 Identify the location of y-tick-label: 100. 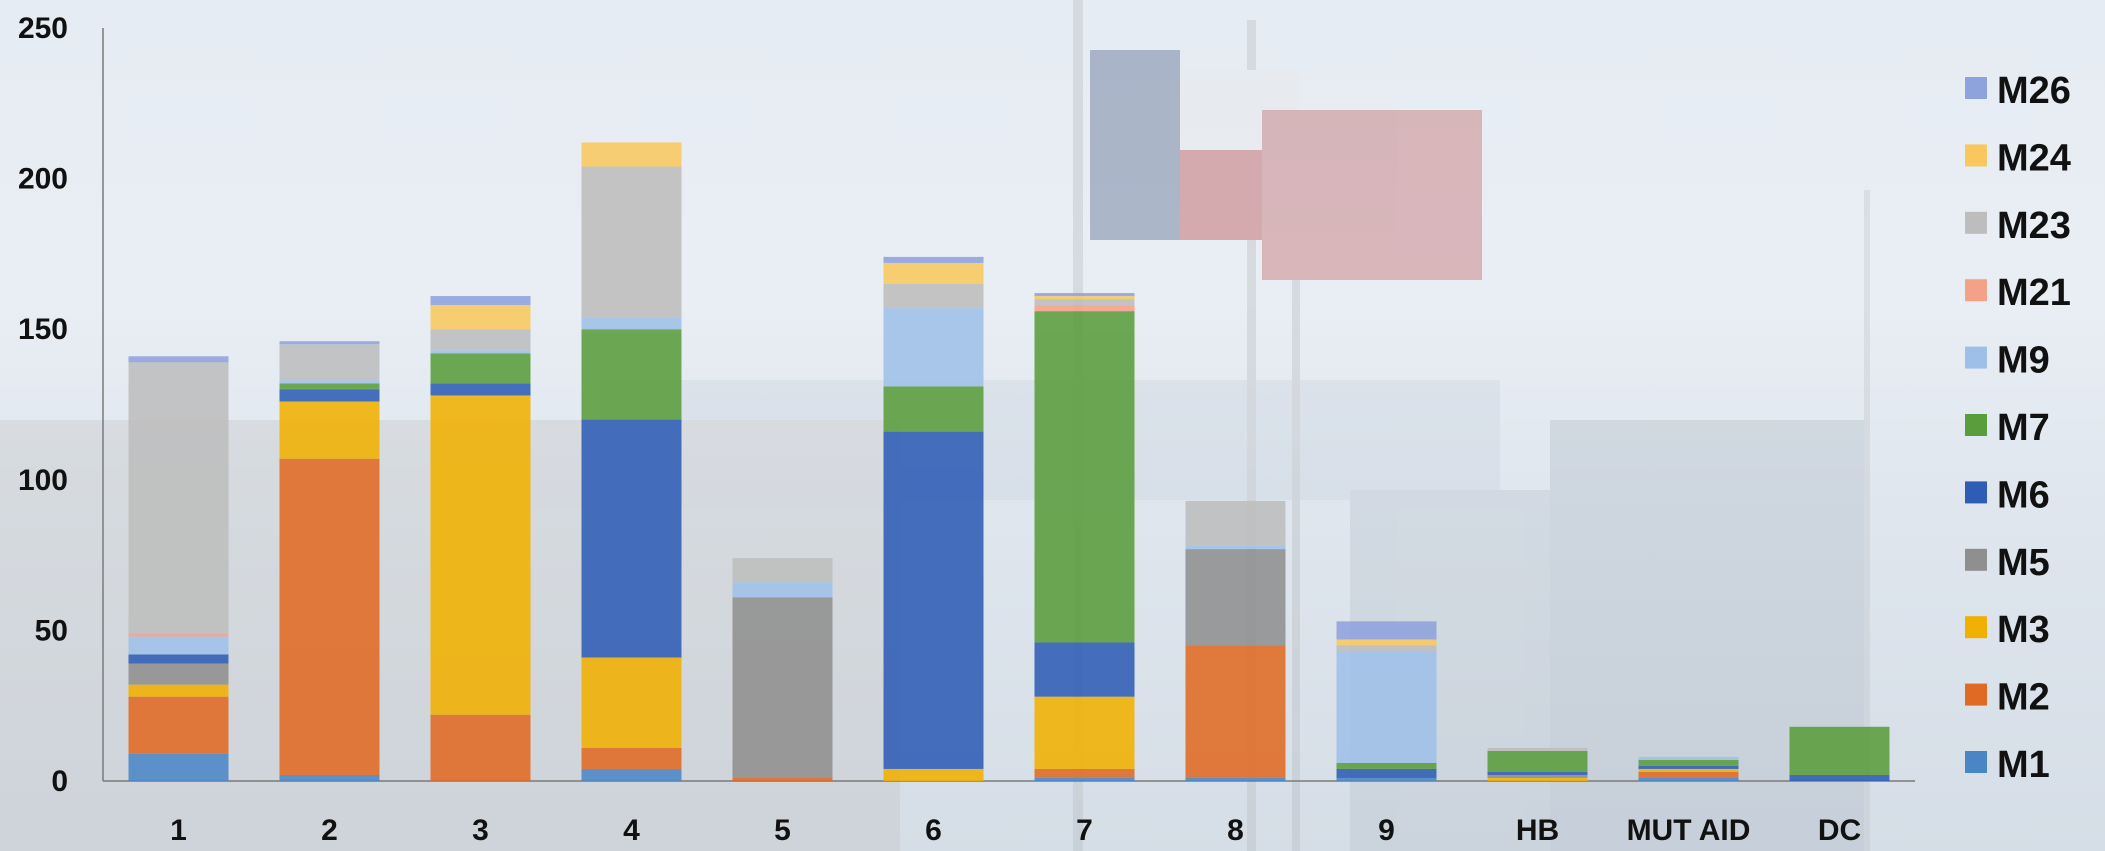
(43, 480).